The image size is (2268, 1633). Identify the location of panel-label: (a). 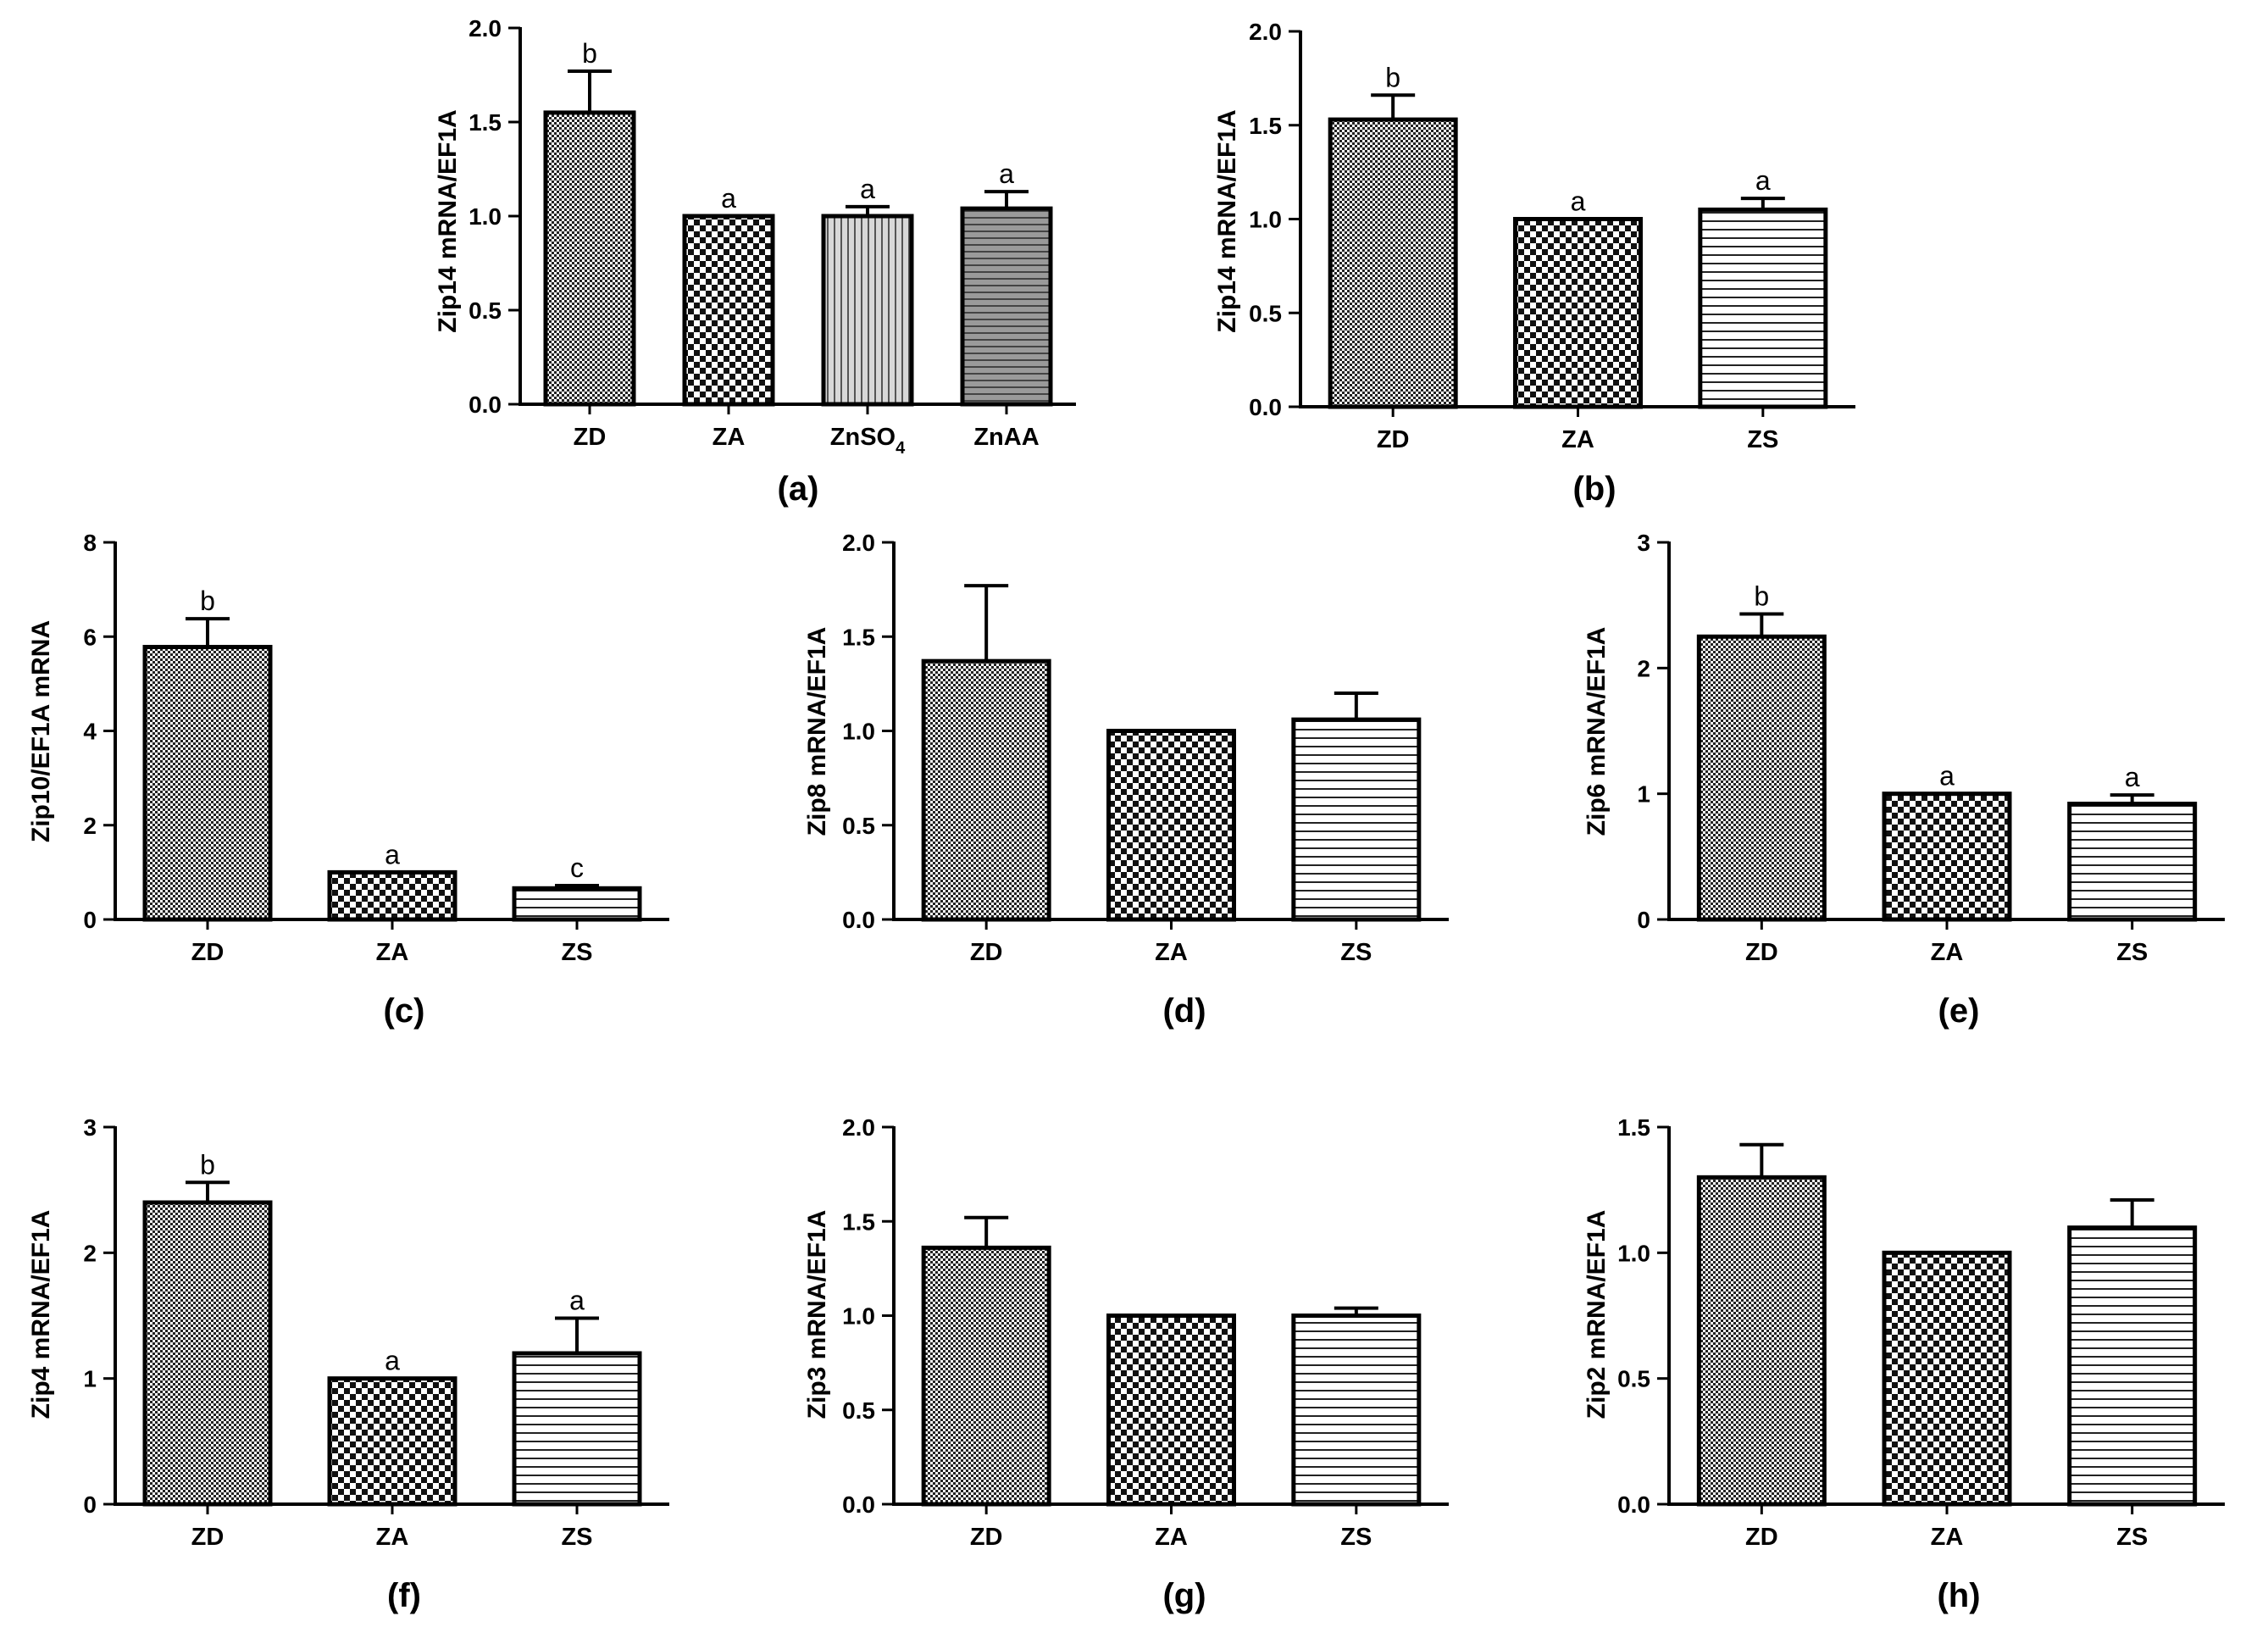
(798, 489).